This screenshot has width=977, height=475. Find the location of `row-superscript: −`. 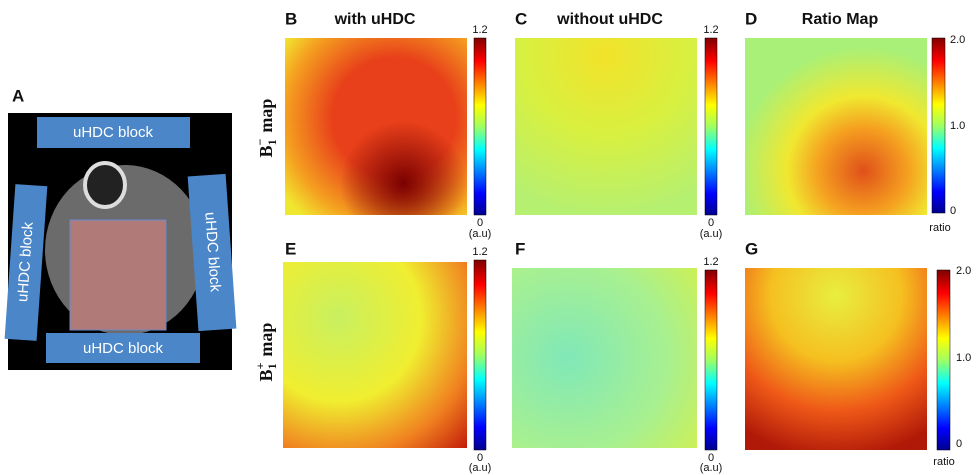

row-superscript: − is located at coordinates (260, 141).